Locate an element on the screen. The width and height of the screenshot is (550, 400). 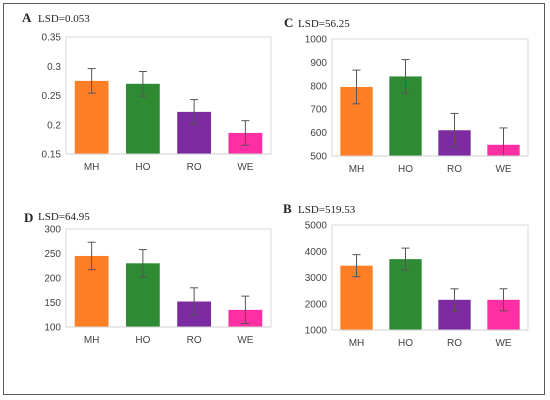
y-tick-label: 0.2 is located at coordinates (54, 125).